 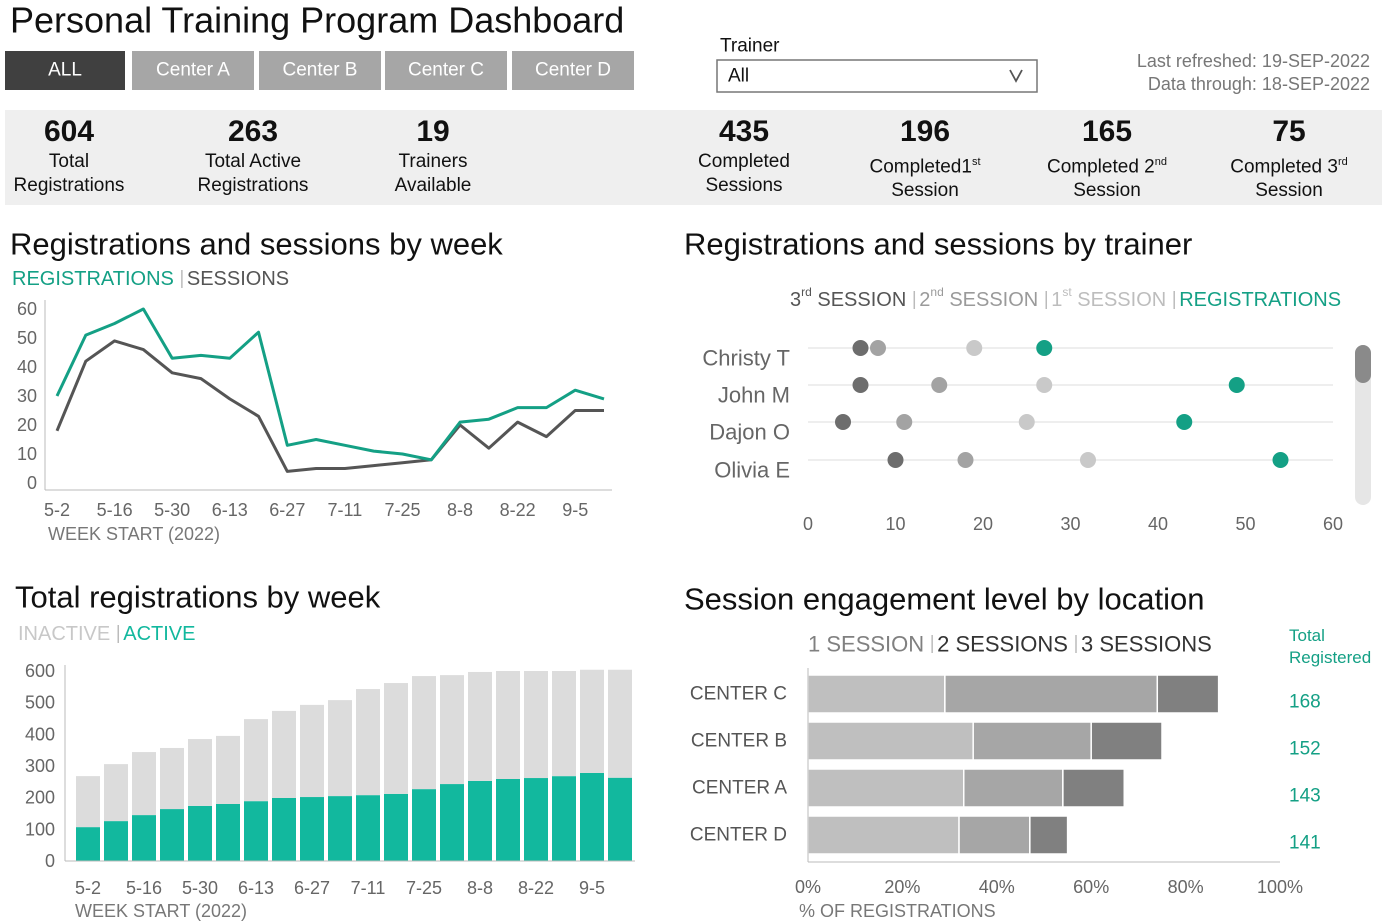 What do you see at coordinates (744, 173) in the screenshot?
I see `kpi-label: Completed Sessions` at bounding box center [744, 173].